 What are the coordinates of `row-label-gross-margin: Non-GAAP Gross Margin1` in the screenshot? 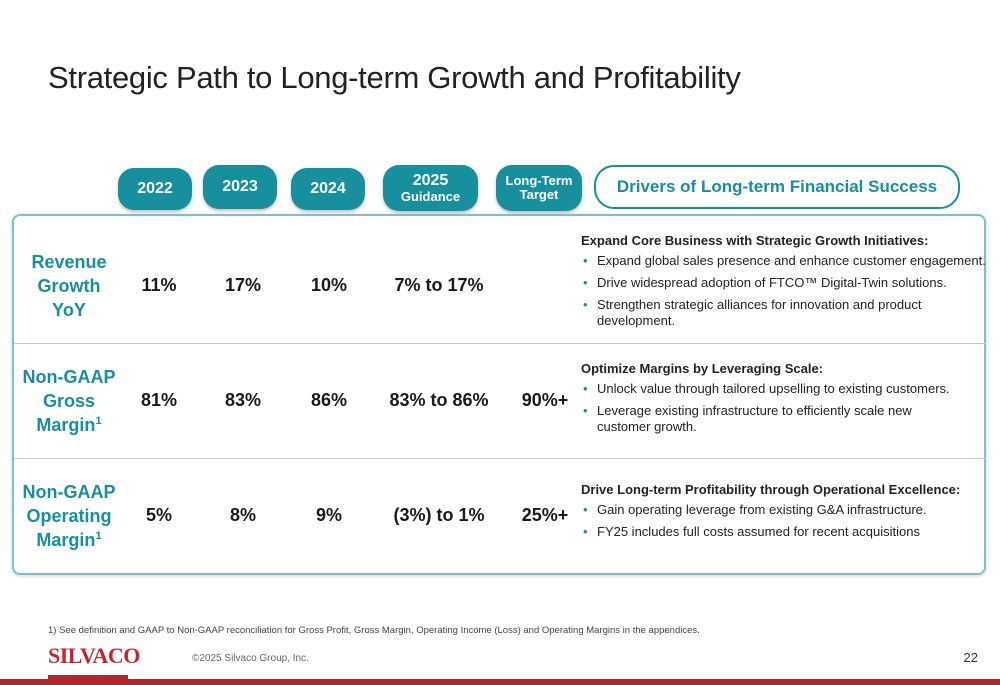 It's located at (69, 401).